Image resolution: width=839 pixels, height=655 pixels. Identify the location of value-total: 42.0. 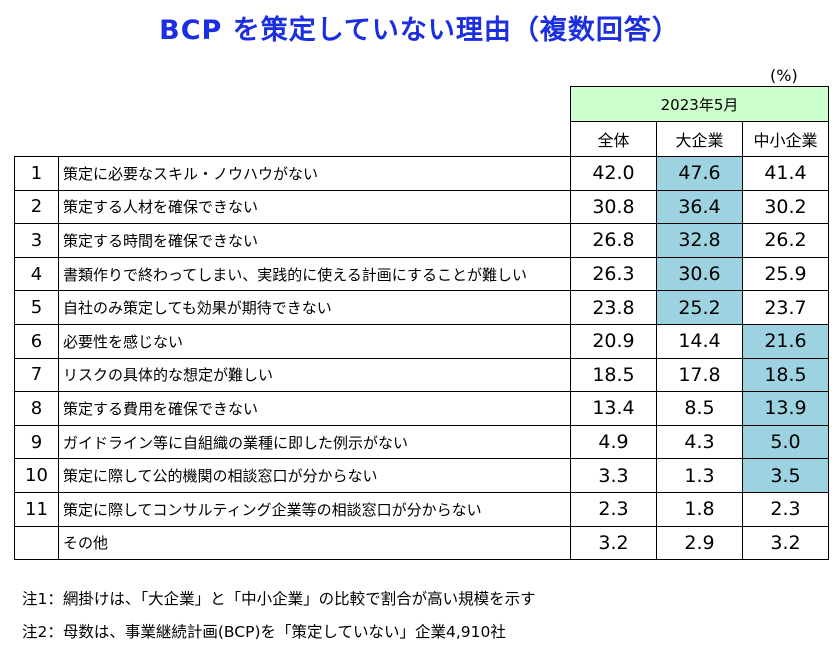
(613, 173).